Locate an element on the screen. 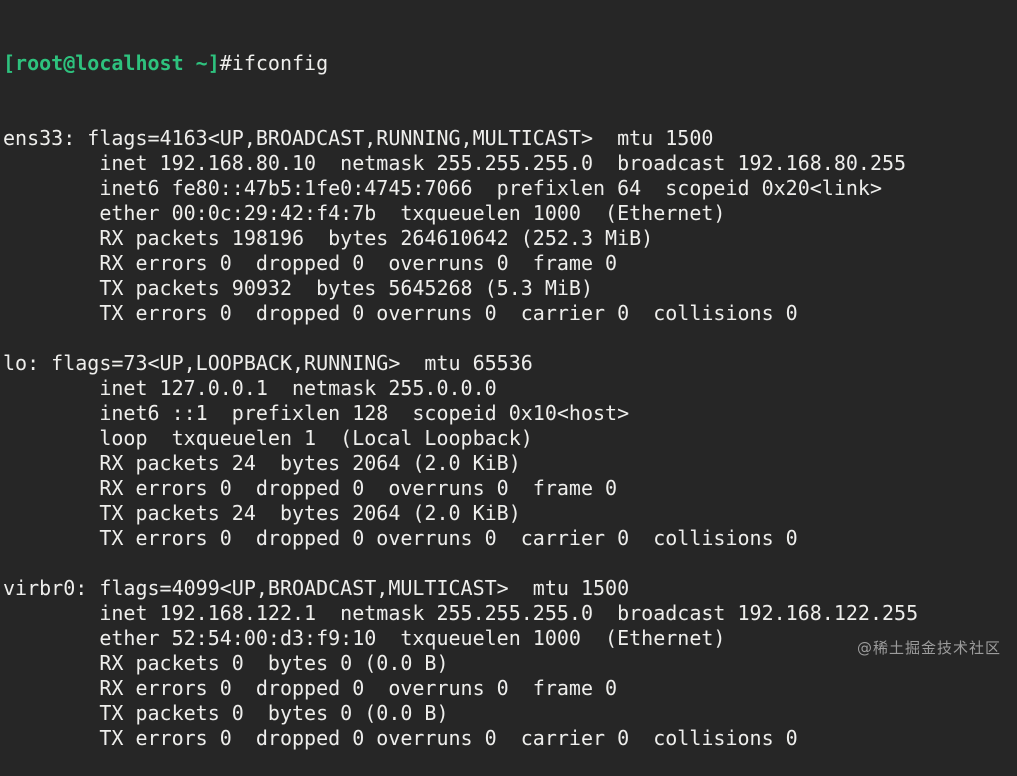 This screenshot has width=1017, height=776. prompt-command: ifconfig is located at coordinates (280, 63).